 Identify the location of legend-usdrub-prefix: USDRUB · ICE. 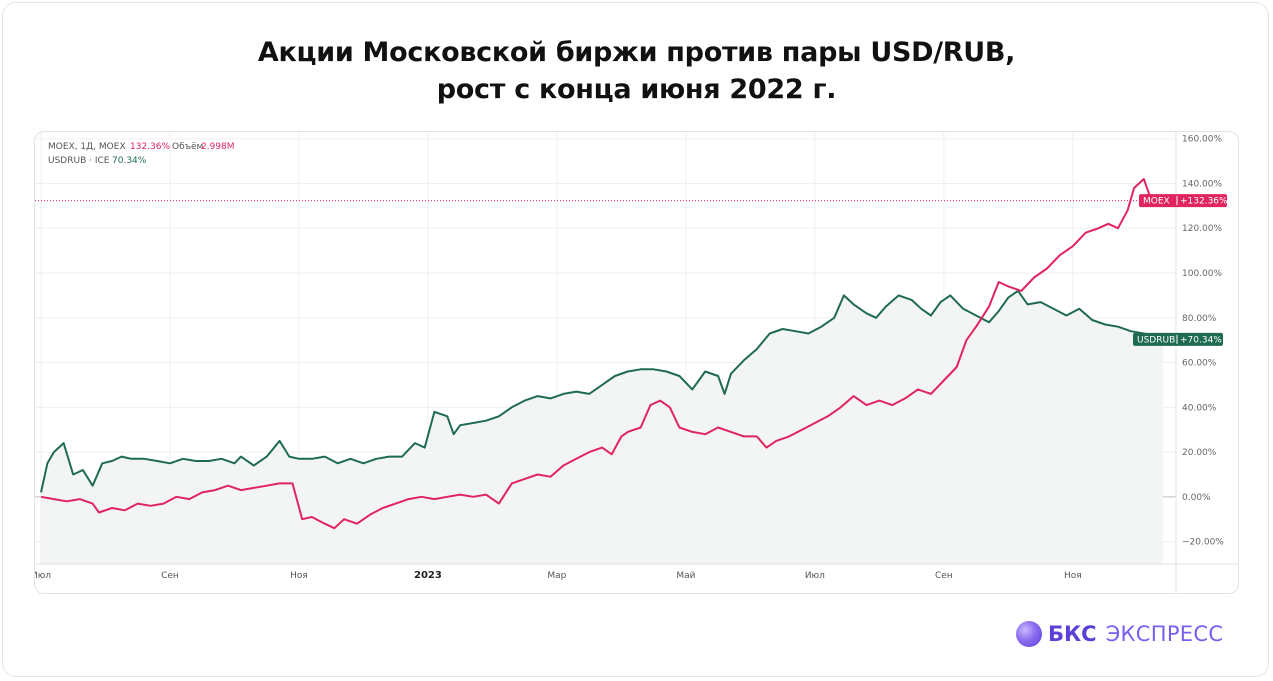
(79, 161).